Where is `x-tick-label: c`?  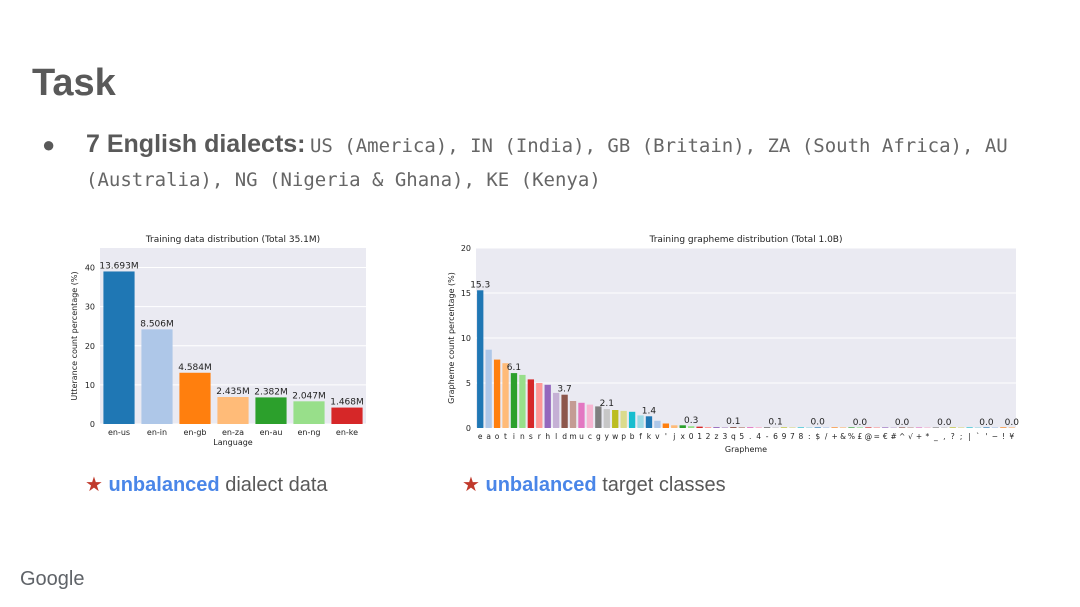 x-tick-label: c is located at coordinates (590, 436).